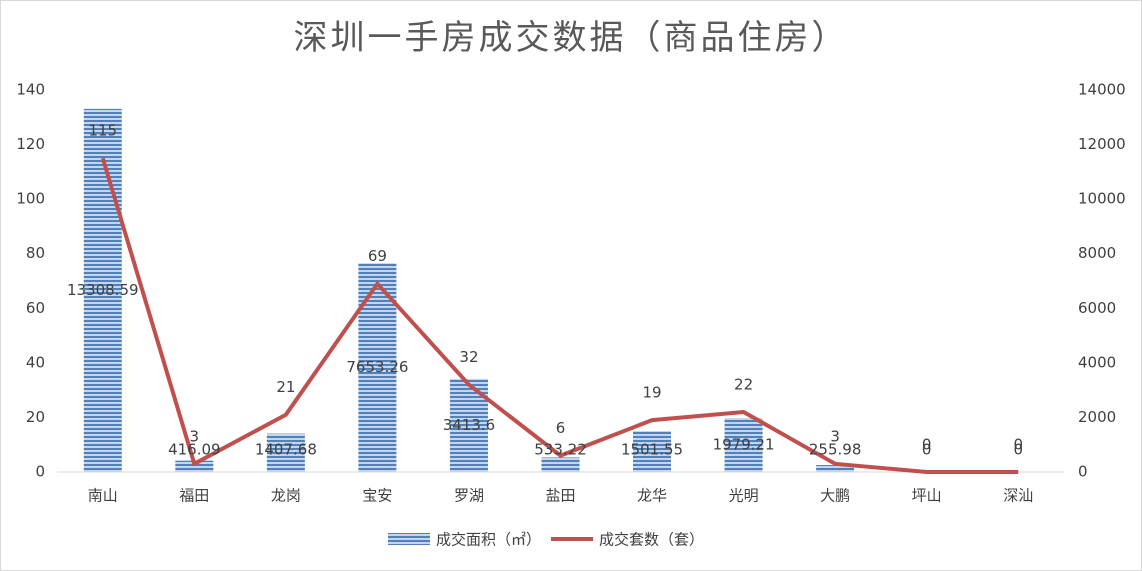 The width and height of the screenshot is (1142, 571). Describe the element at coordinates (194, 496) in the screenshot. I see `x-tick-label: 福田` at that location.